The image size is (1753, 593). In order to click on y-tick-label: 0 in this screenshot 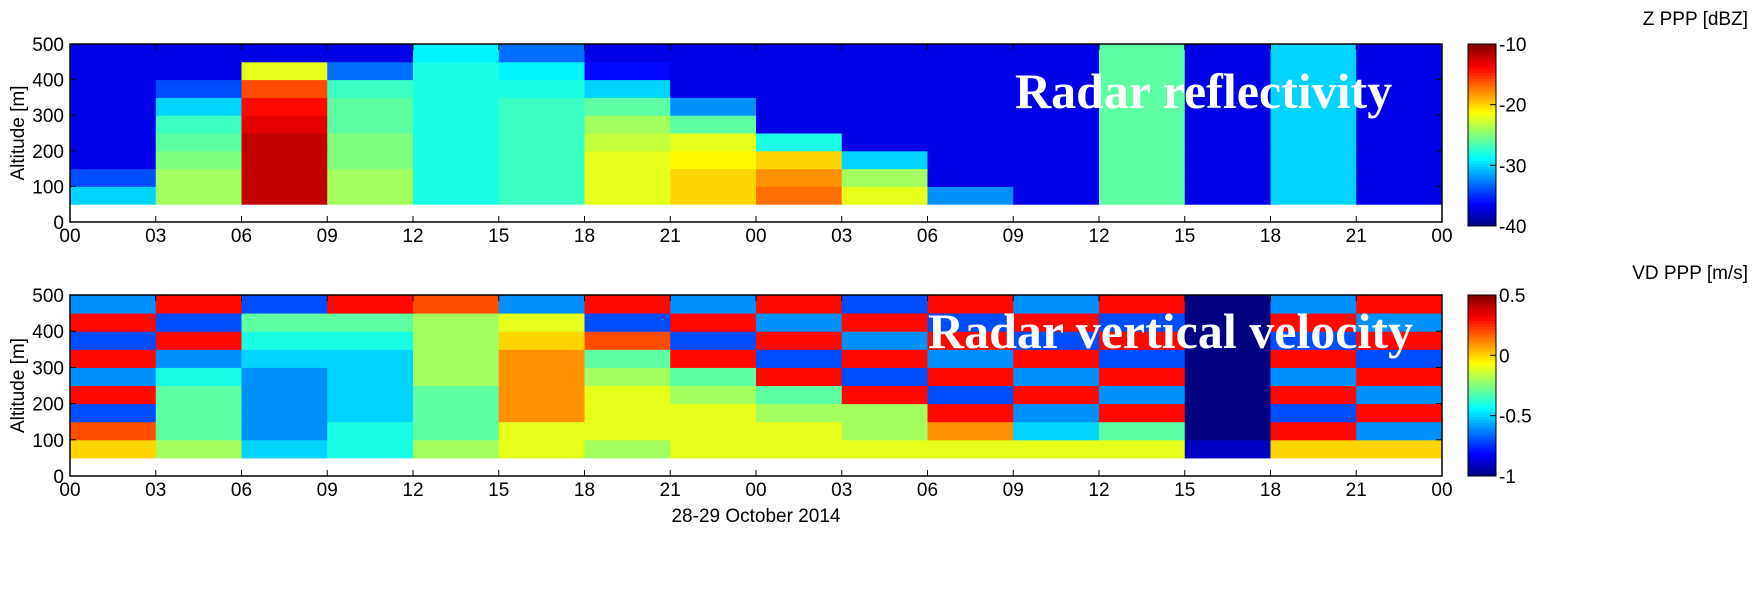, I will do `click(58, 477)`.